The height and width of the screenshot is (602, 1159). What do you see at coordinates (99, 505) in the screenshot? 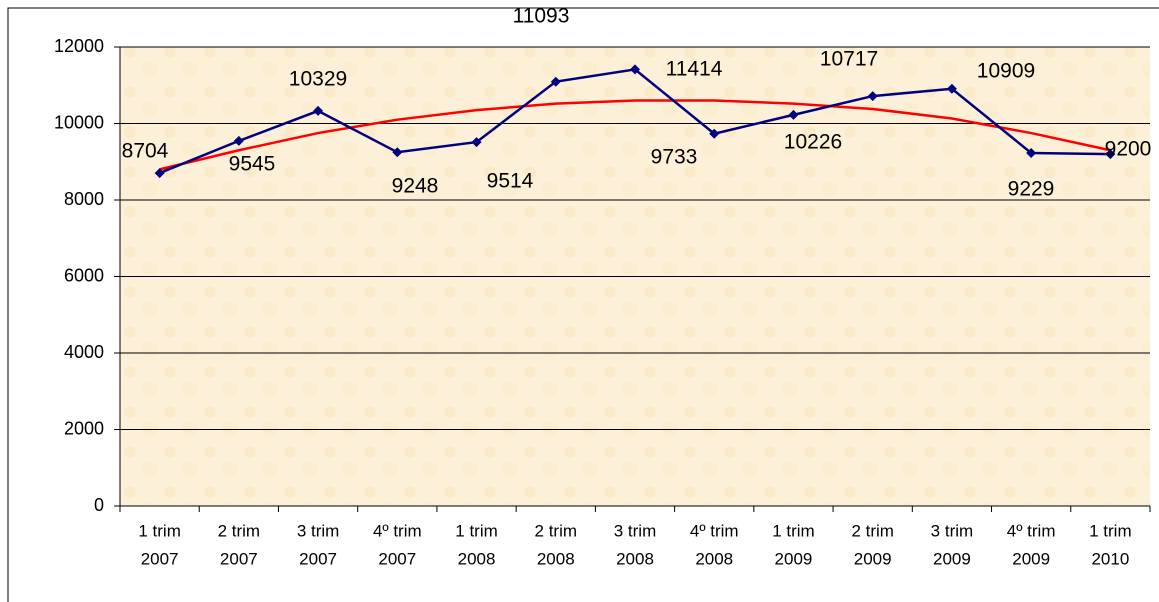
I see `y-tick-label: 0` at bounding box center [99, 505].